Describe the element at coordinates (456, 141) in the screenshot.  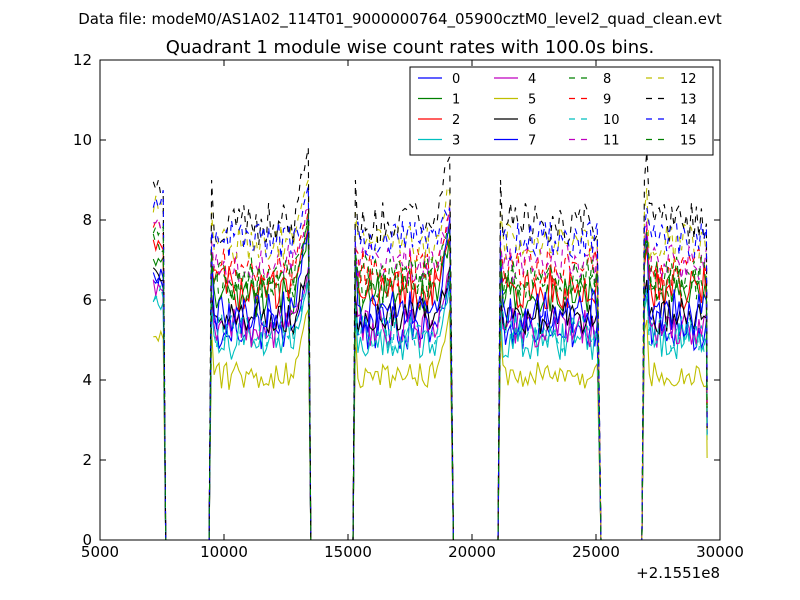
I see `legend-label-3: 3` at that location.